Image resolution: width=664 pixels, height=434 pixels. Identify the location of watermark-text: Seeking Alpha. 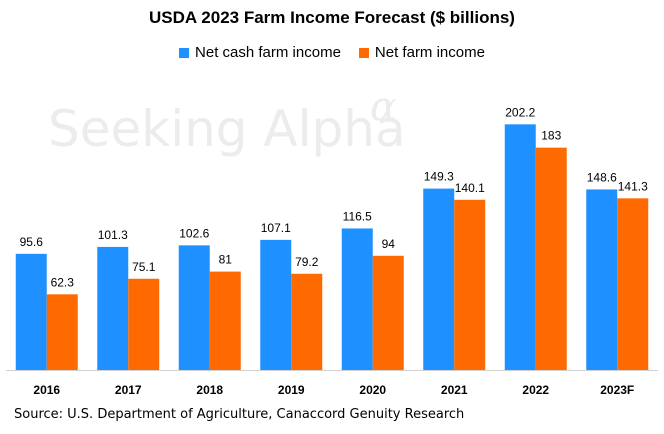
(227, 129).